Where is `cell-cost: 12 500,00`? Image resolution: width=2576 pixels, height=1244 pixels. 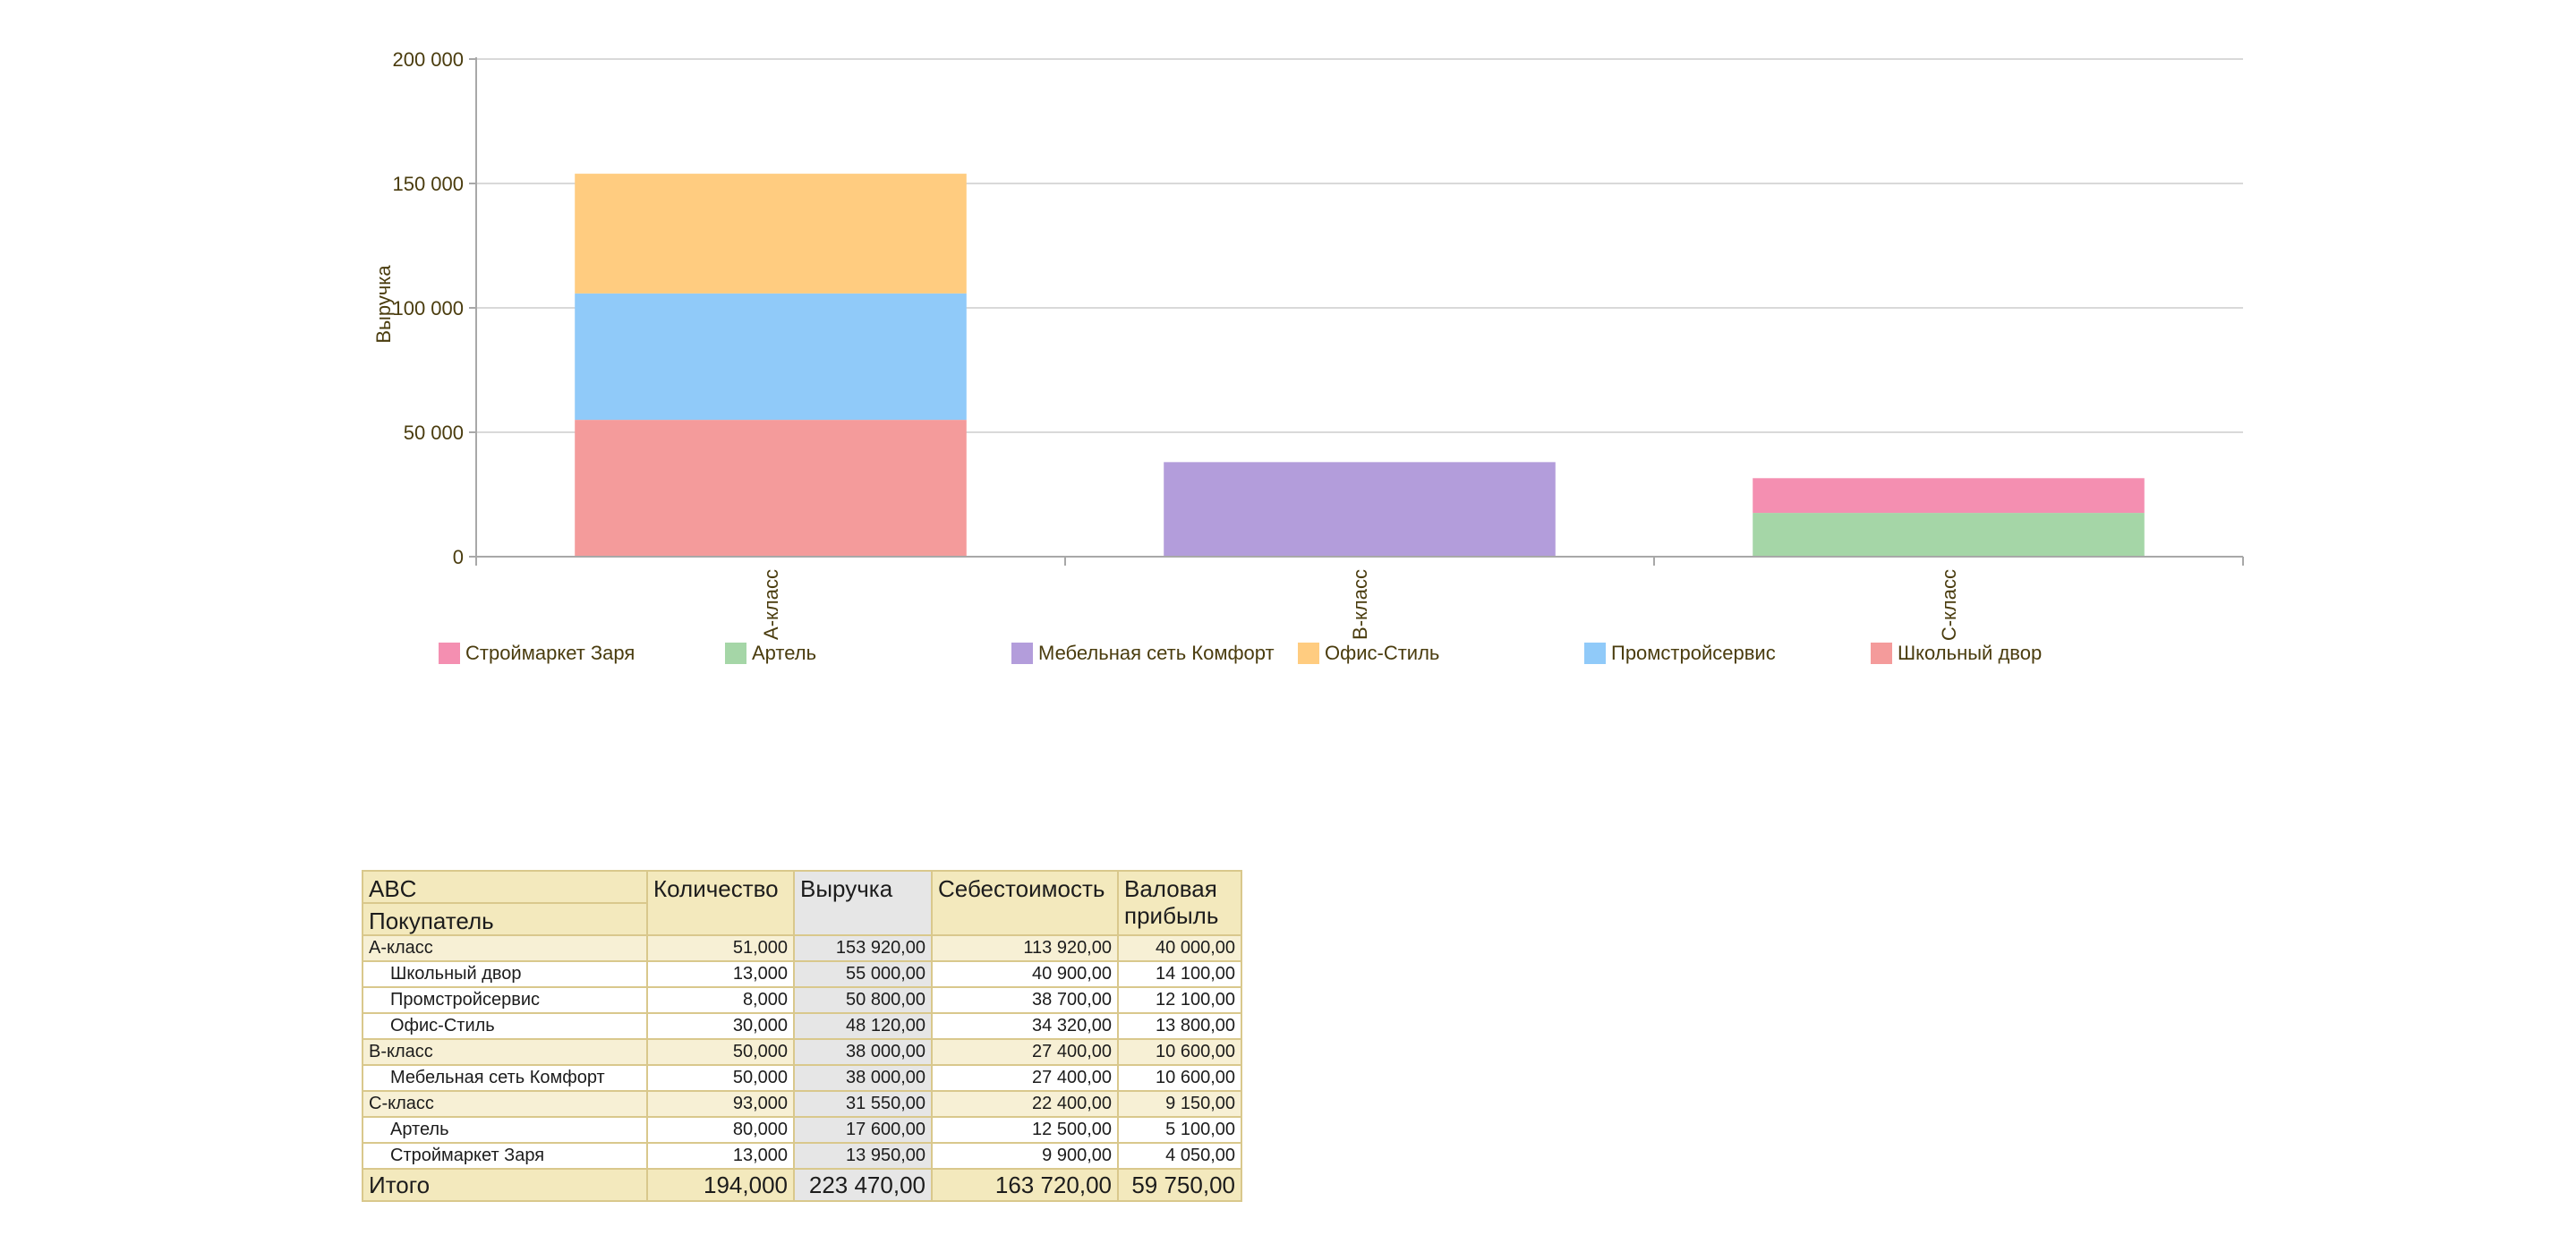 cell-cost: 12 500,00 is located at coordinates (1025, 1130).